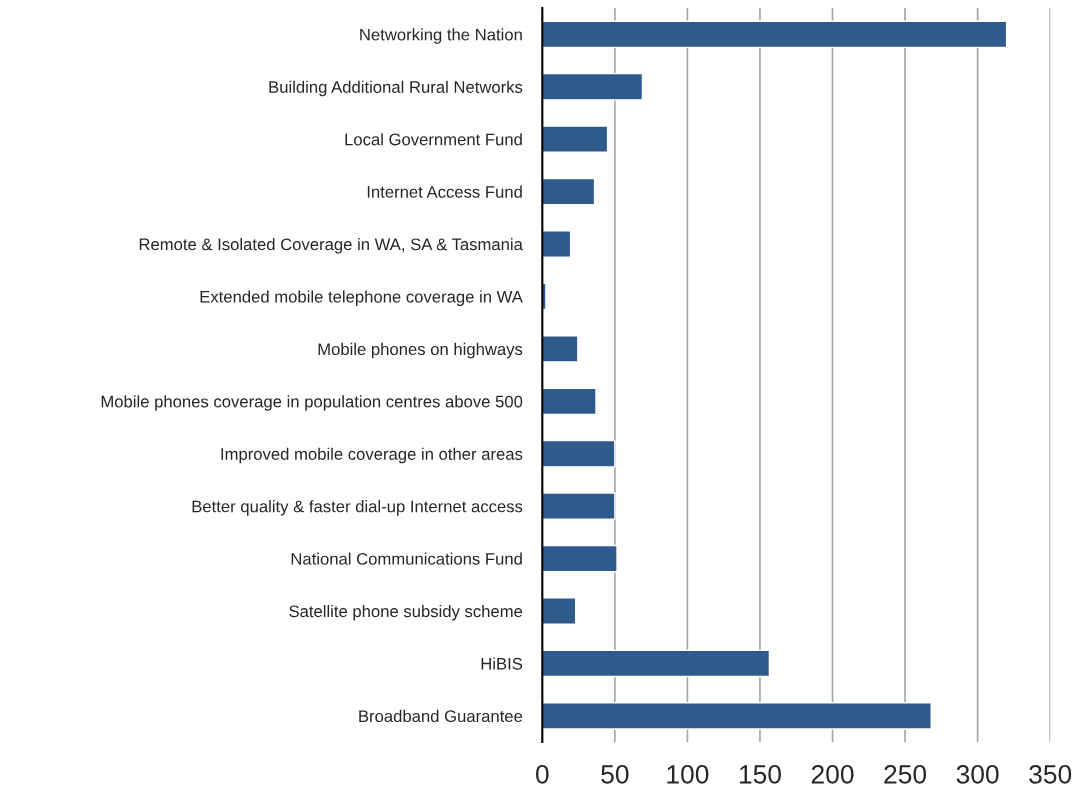  Describe the element at coordinates (331, 245) in the screenshot. I see `y-tick-label: Remote & Isolated Coverage in WA, SA & Tasmania` at that location.